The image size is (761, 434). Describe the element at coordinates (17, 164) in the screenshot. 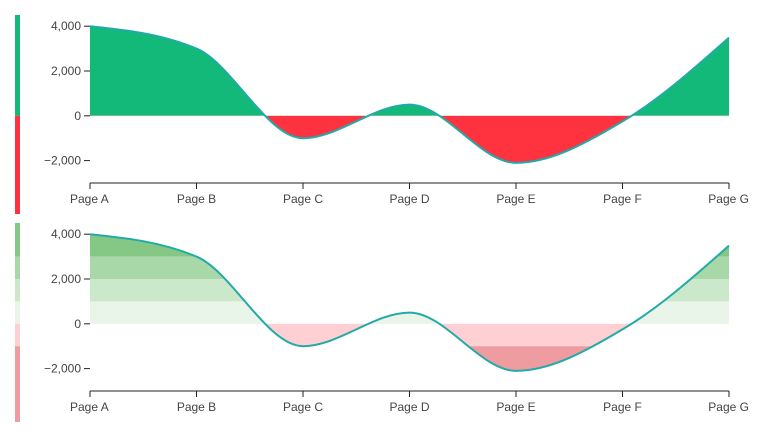

I see `color-scale-negative` at that location.